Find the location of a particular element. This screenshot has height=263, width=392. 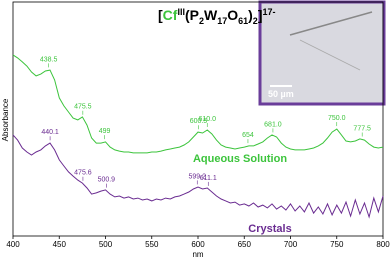

peak-label: 440.1 is located at coordinates (50, 132).